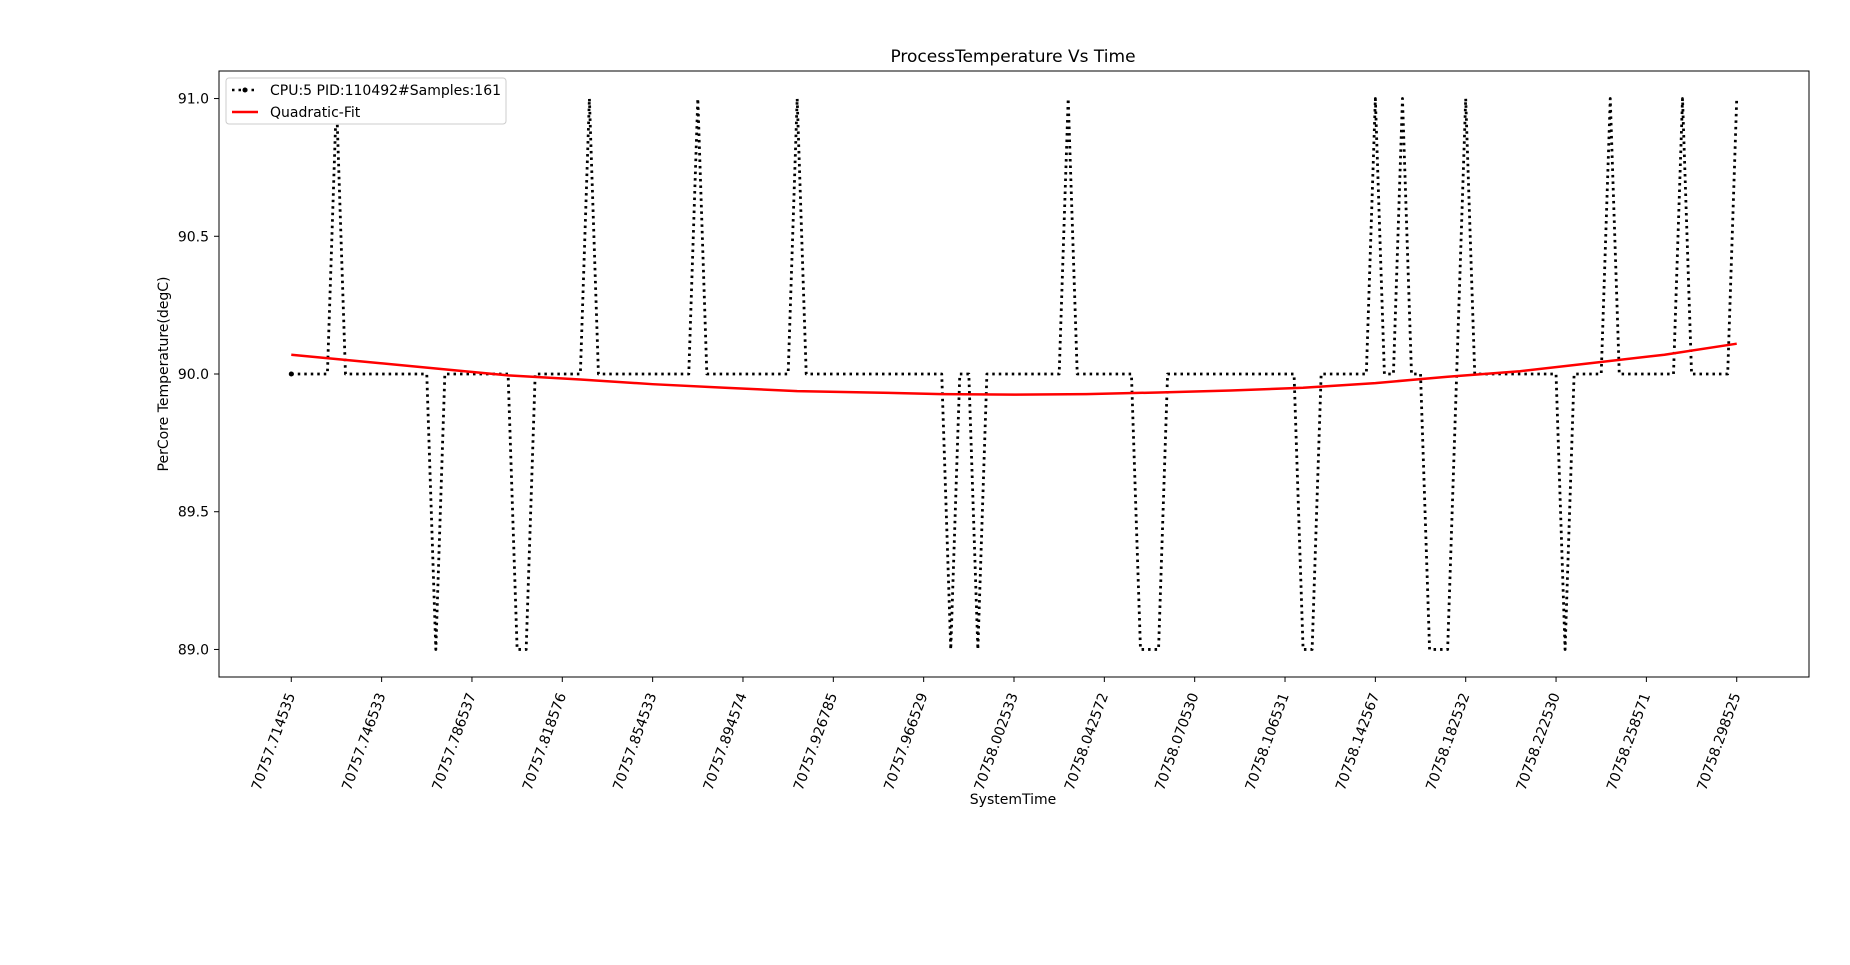  I want to click on y-tick-label: 90.0, so click(193, 375).